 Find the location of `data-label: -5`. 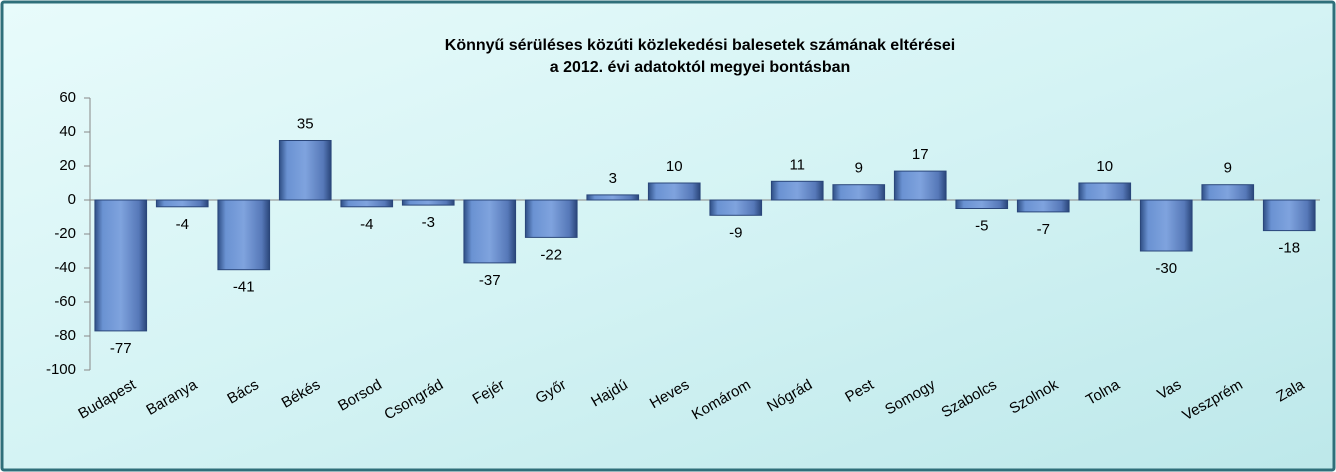

data-label: -5 is located at coordinates (981, 225).